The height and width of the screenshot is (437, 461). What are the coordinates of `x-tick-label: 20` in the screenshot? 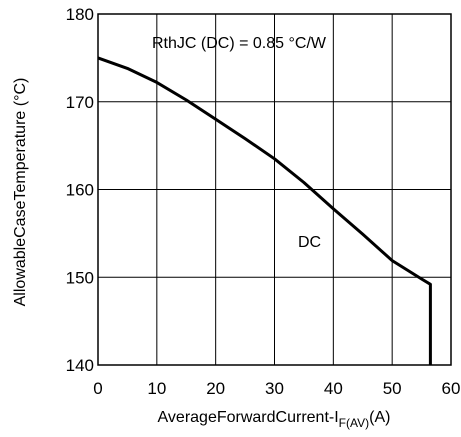 It's located at (215, 388).